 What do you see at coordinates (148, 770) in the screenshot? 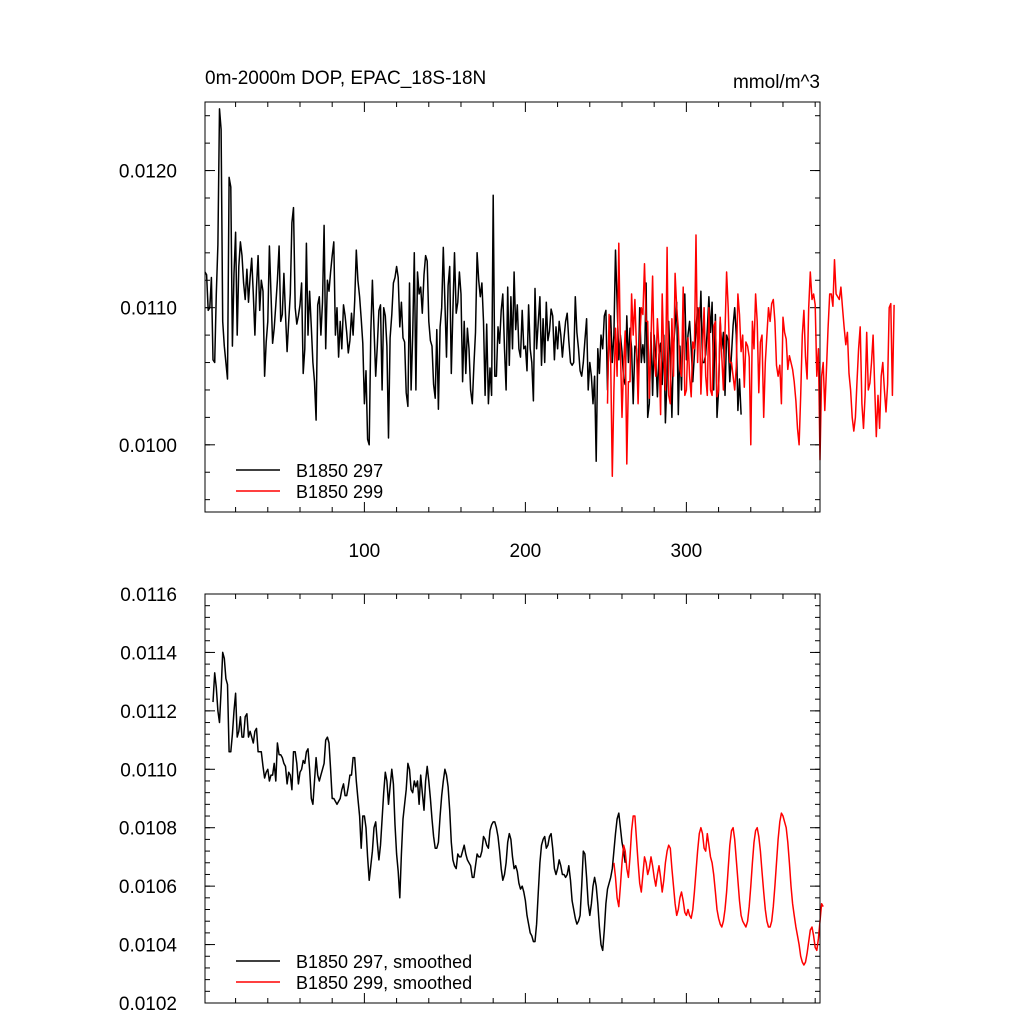
I see `bottom-y-tick-label: 0.0110` at bounding box center [148, 770].